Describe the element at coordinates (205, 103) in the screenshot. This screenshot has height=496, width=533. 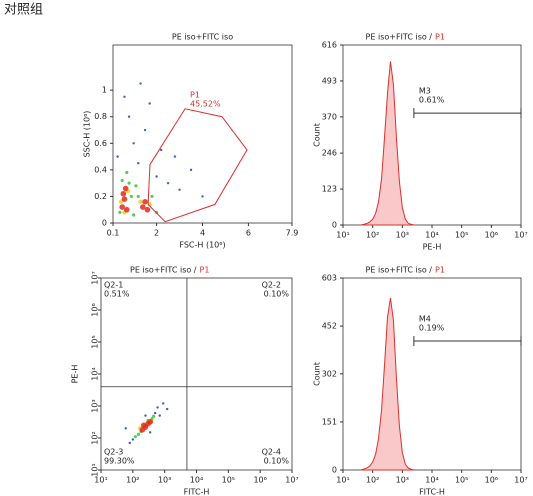
I see `gate-percent: 45.52%` at that location.